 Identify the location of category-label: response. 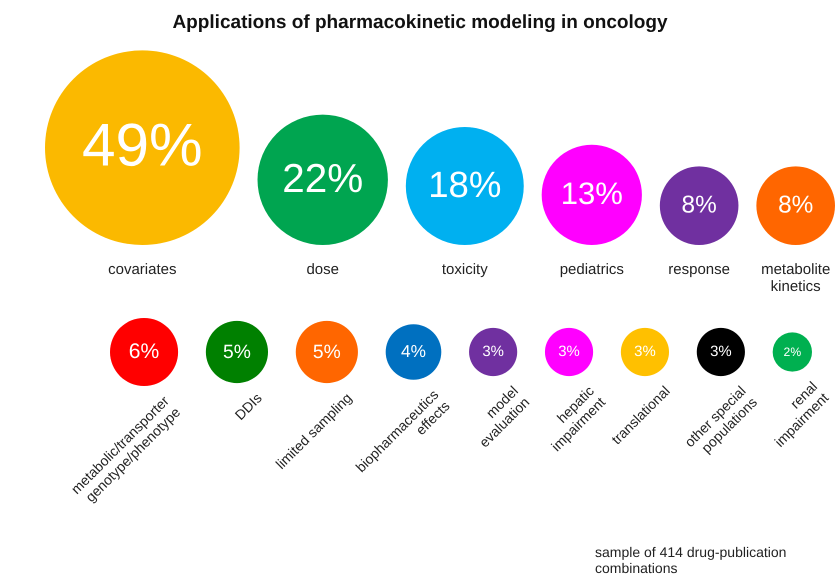
(699, 269).